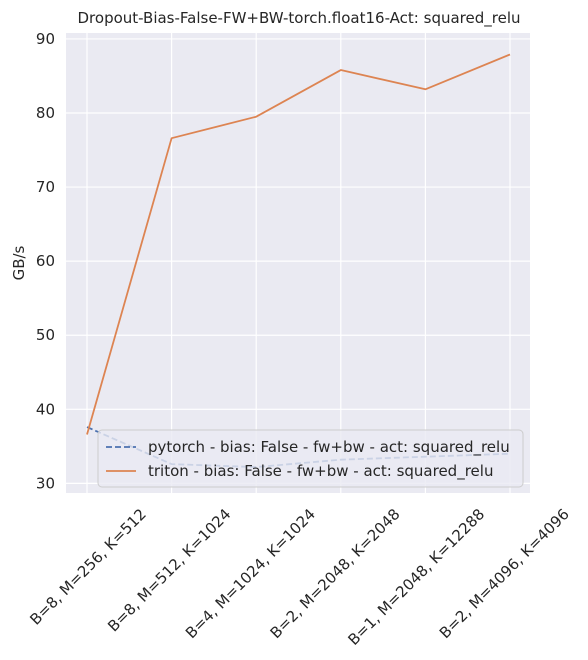 The width and height of the screenshot is (588, 660). Describe the element at coordinates (45, 113) in the screenshot. I see `y-tick-label: 80` at that location.